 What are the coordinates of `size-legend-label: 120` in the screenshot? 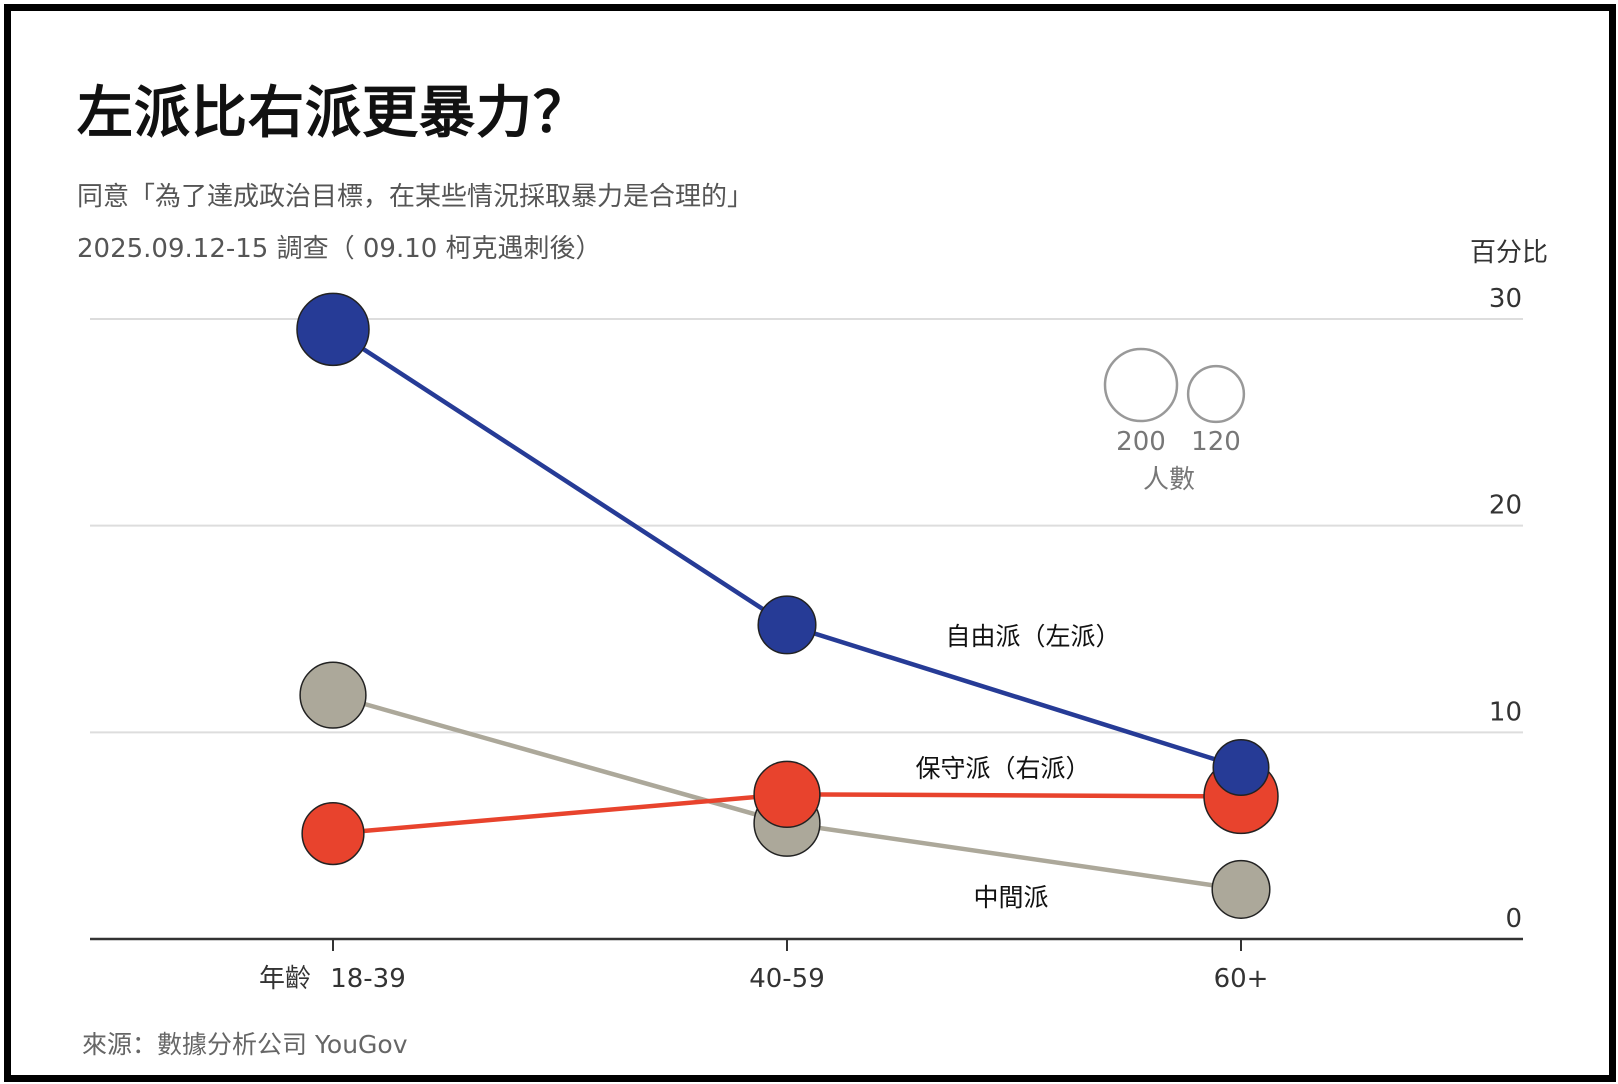 It's located at (1216, 442).